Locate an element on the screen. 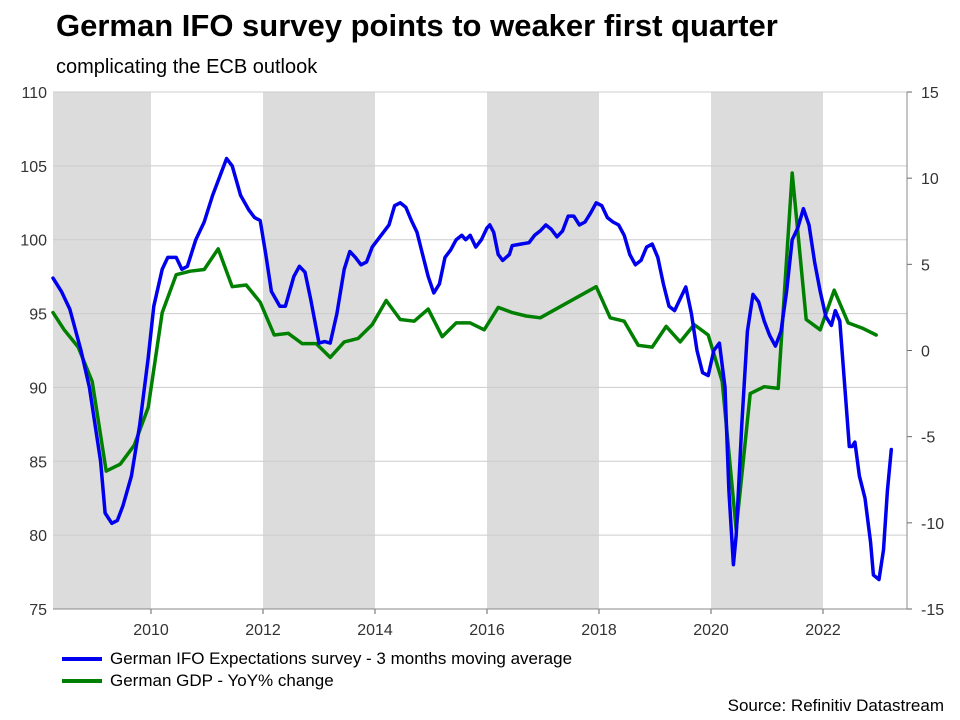 The image size is (960, 720). legend-item-gdp: German GDP - YoY% change is located at coordinates (317, 681).